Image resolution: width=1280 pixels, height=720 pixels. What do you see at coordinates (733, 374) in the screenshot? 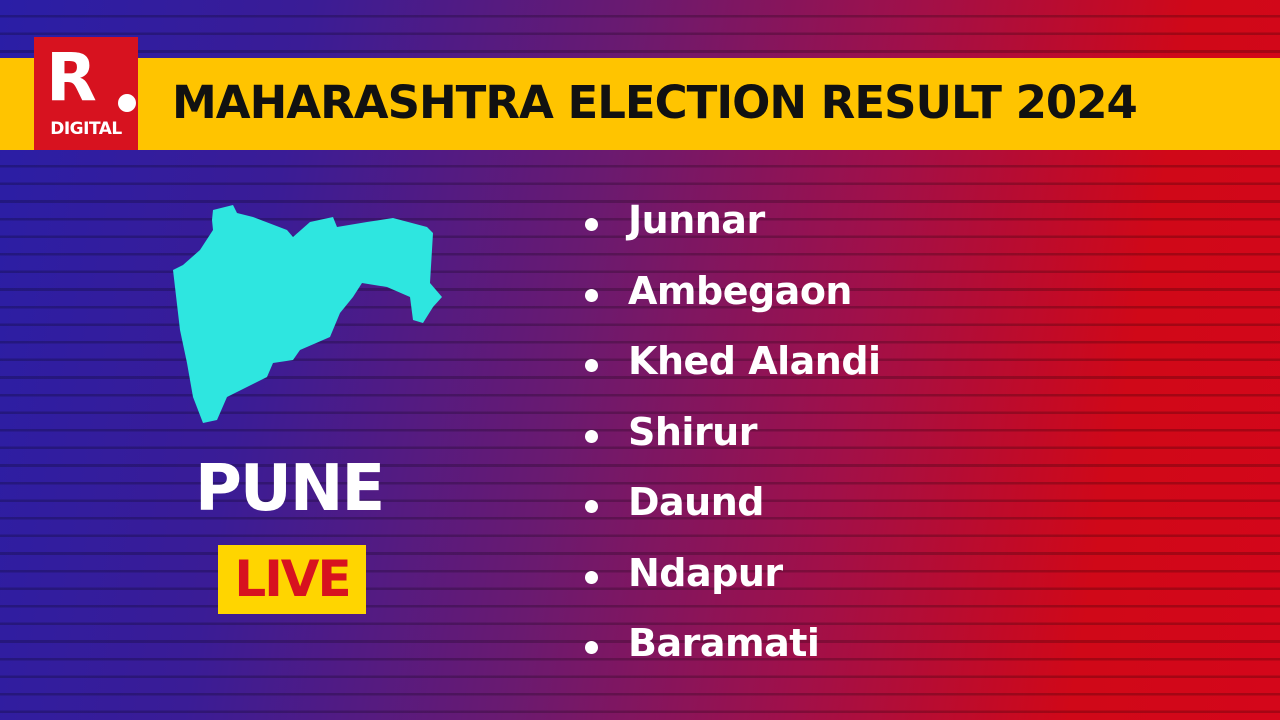
I see `list-item: Khed Alandi` at bounding box center [733, 374].